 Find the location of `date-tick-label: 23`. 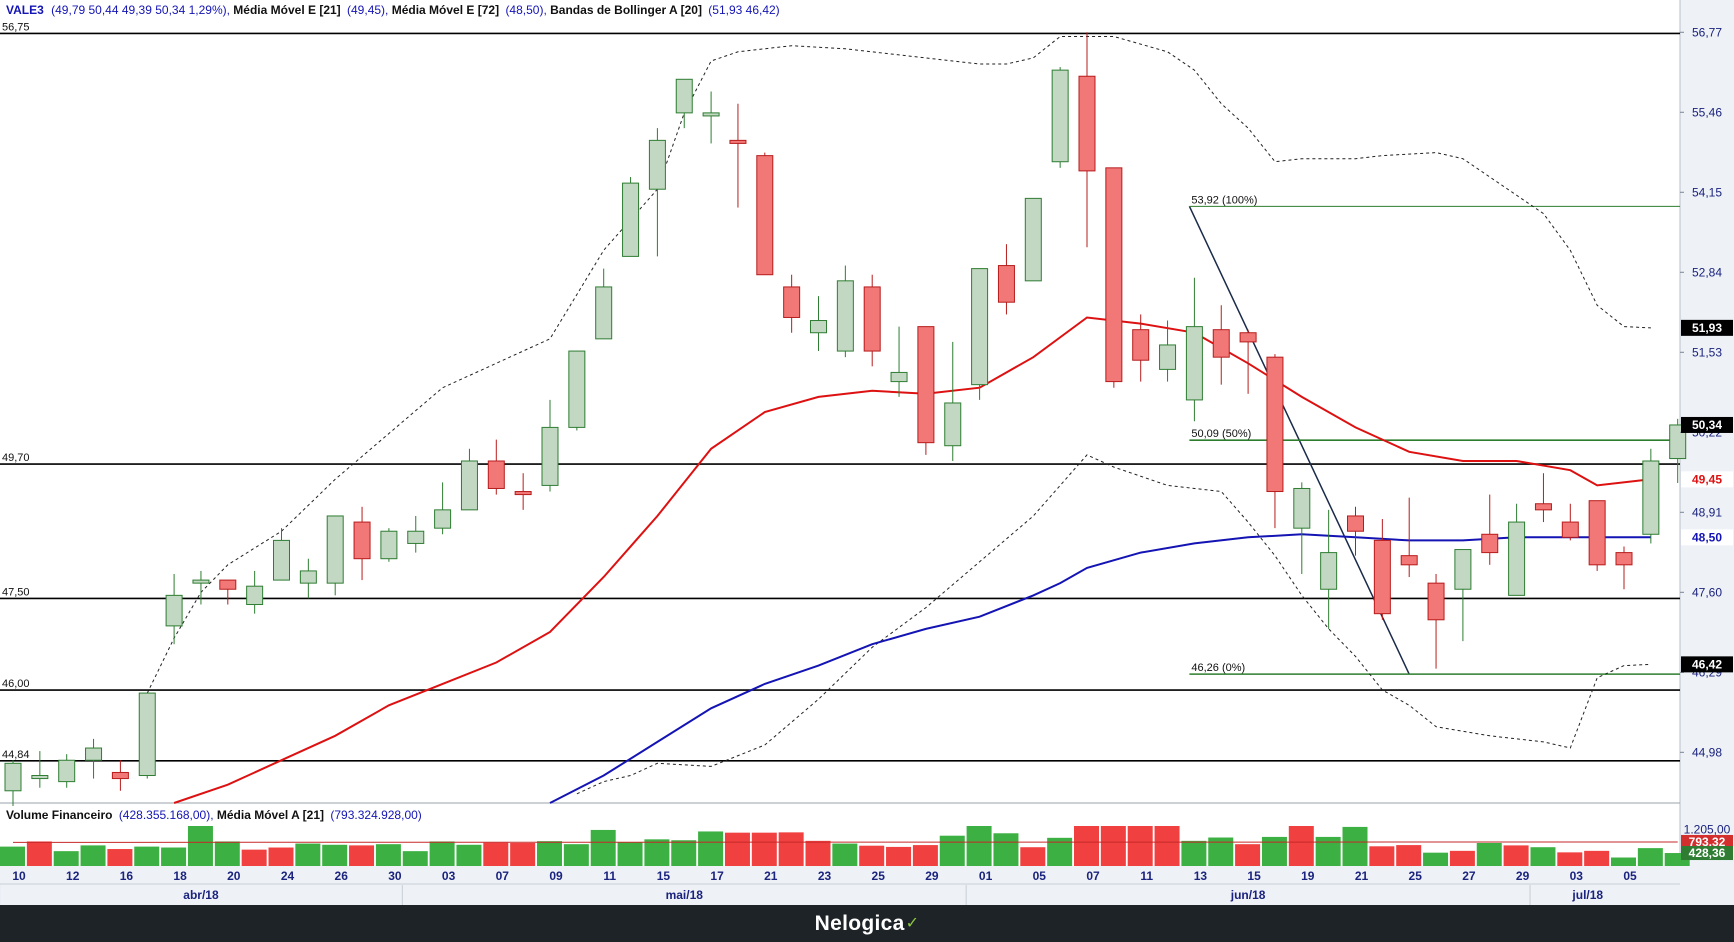

date-tick-label: 23 is located at coordinates (825, 876).